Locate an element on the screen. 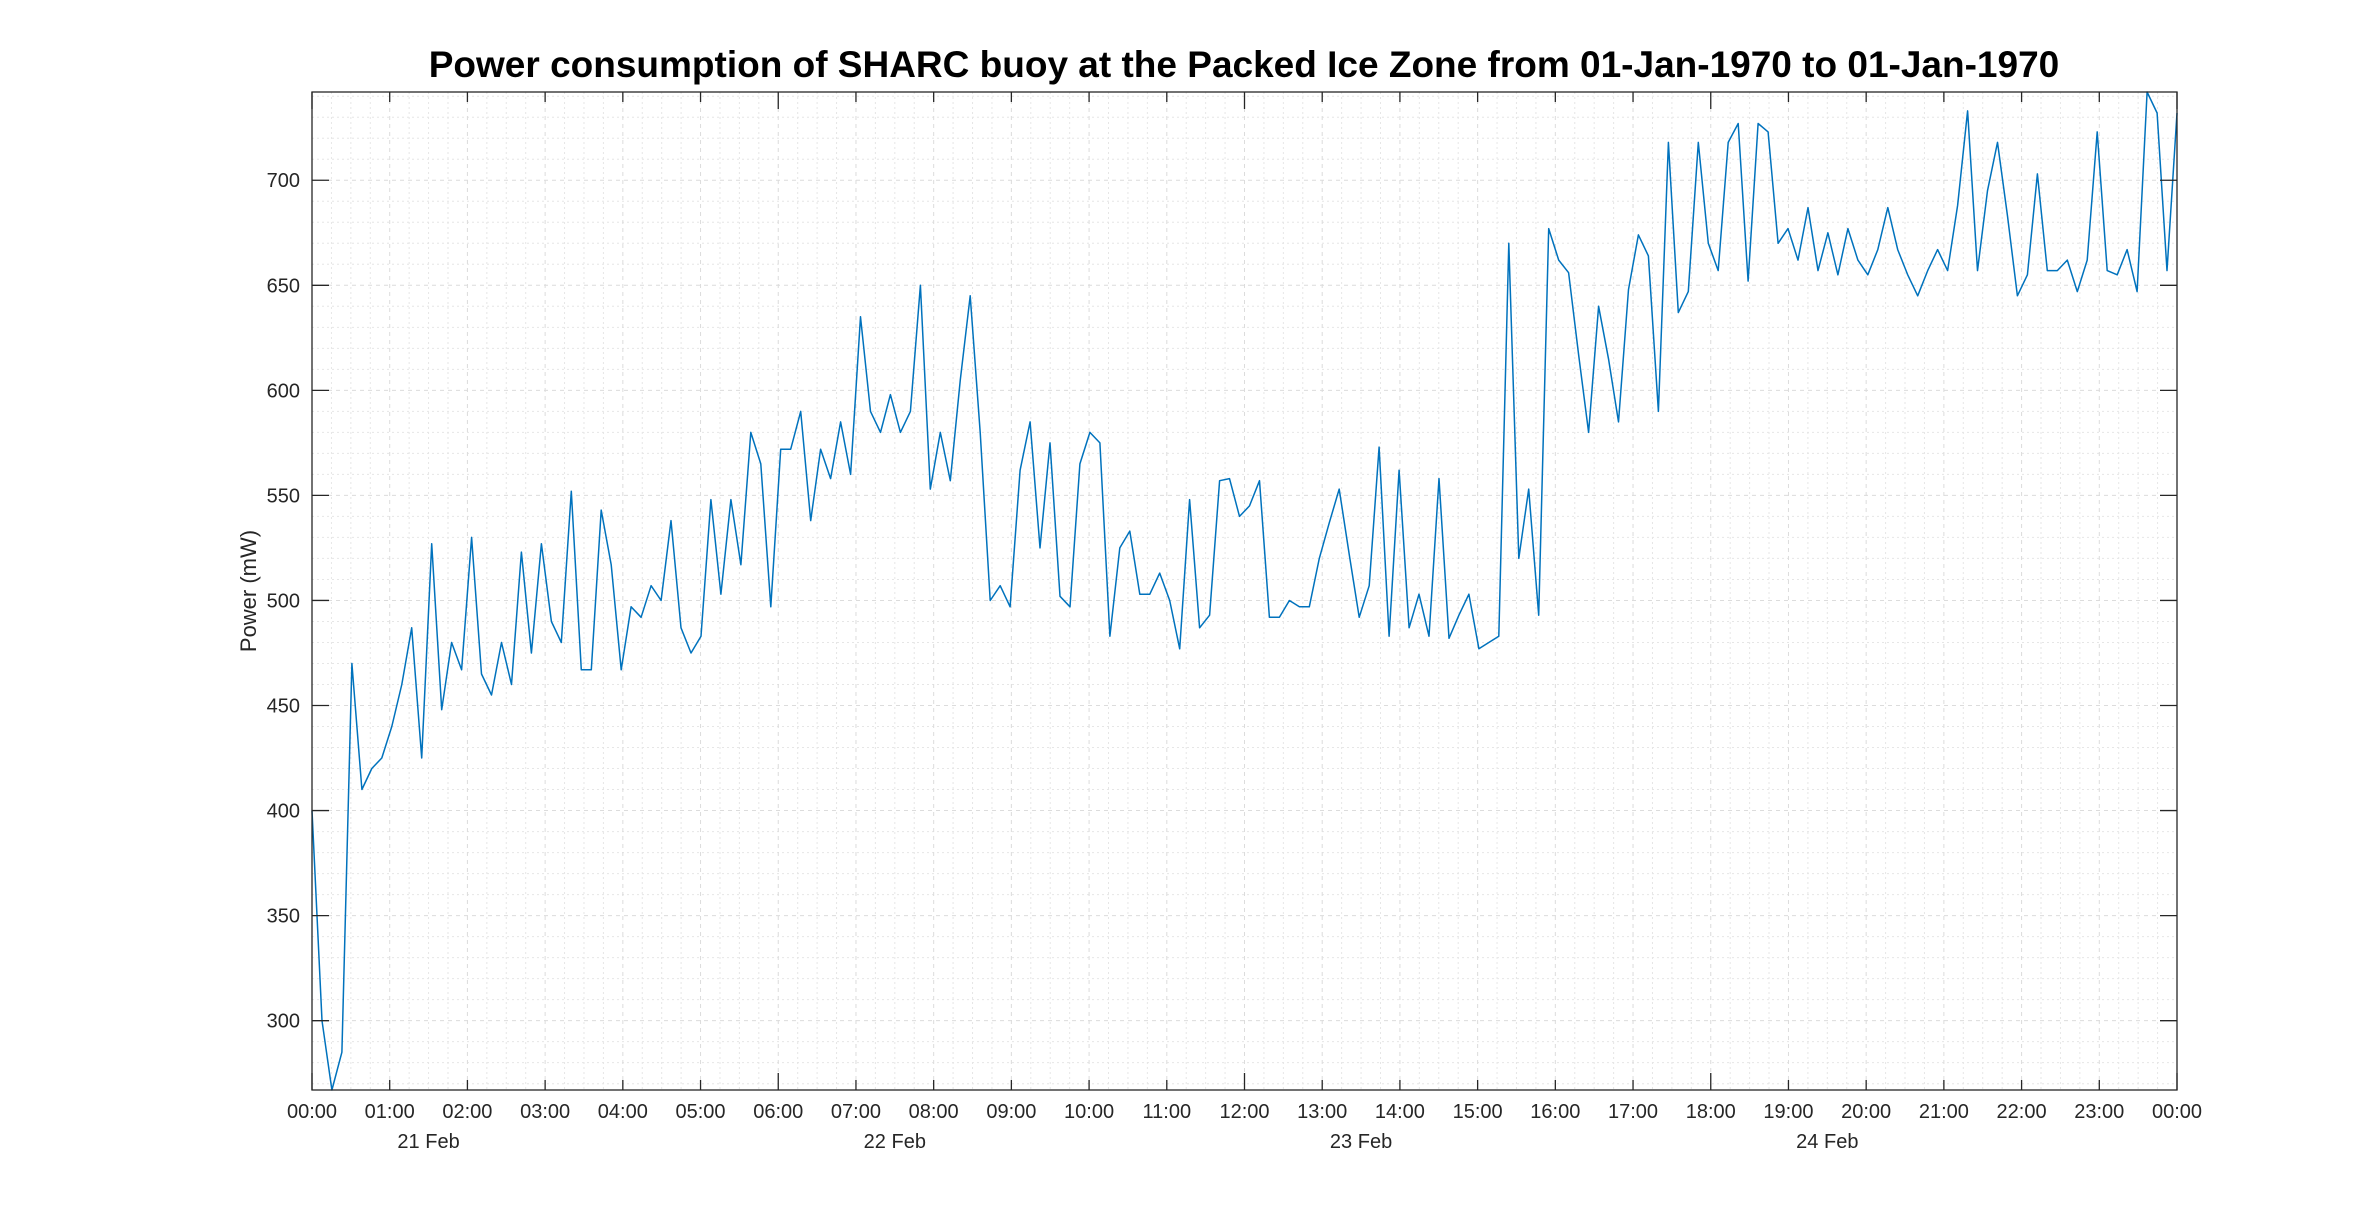 The height and width of the screenshot is (1210, 2378). y-tick-label: 350 is located at coordinates (283, 917).